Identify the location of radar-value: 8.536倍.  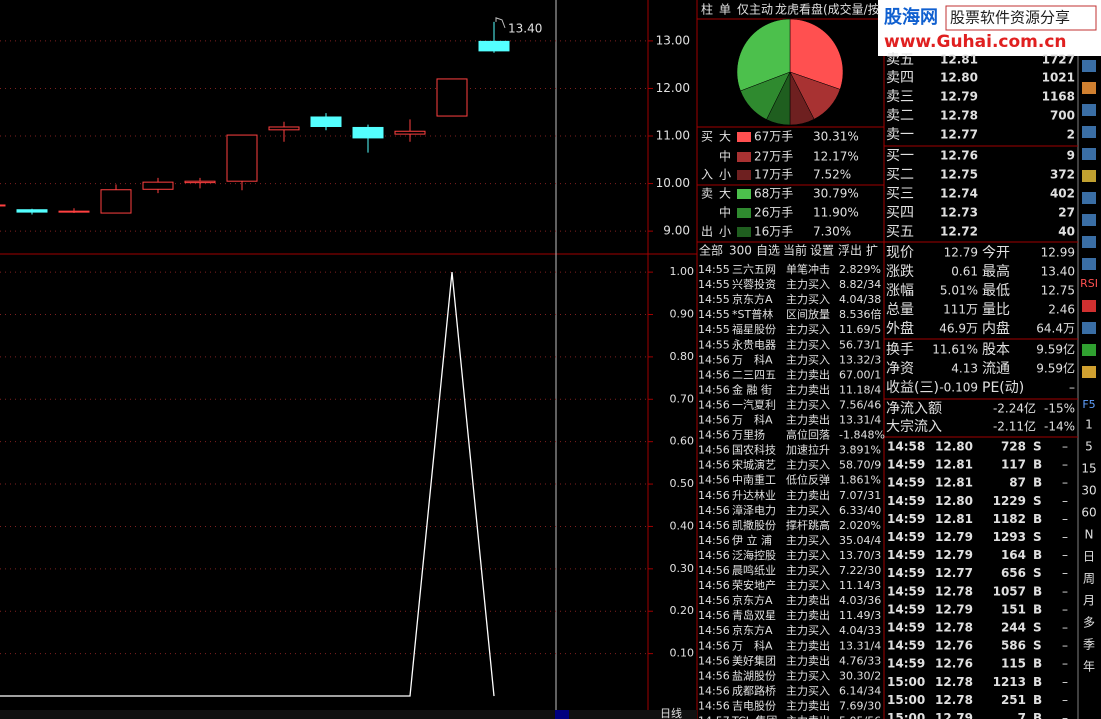
(860, 314).